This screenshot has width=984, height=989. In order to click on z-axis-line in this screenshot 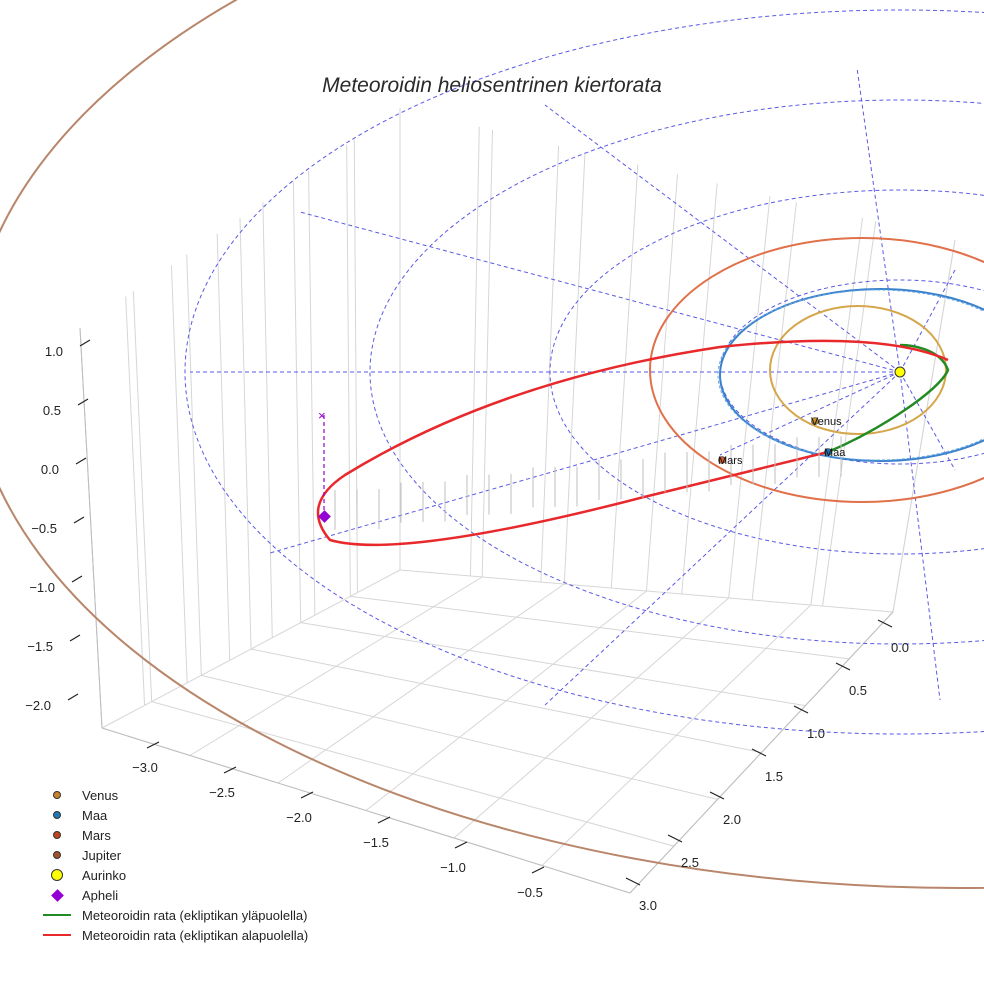, I will do `click(91, 528)`.